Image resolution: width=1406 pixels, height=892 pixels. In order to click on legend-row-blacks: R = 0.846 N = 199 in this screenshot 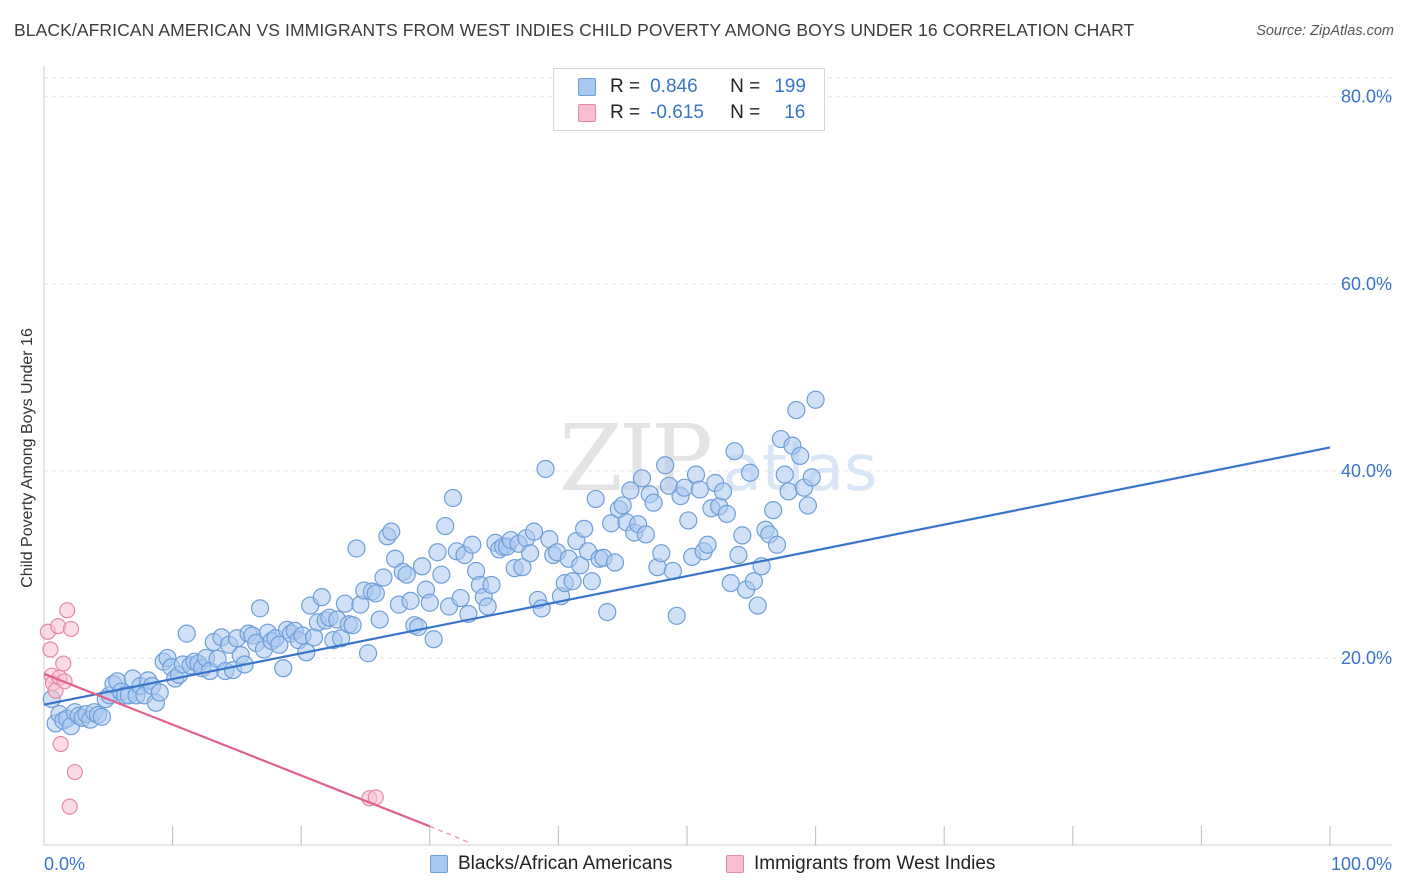, I will do `click(692, 87)`.